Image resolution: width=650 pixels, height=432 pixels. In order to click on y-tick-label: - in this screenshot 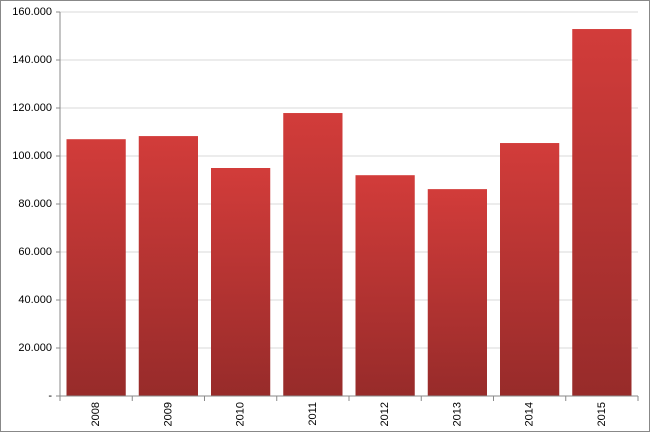, I will do `click(50, 396)`.